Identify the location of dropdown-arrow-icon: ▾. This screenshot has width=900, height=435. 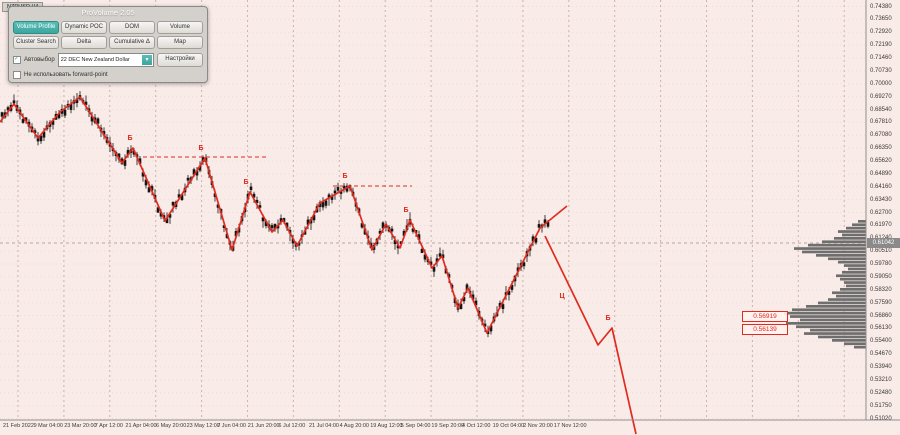
(147, 60).